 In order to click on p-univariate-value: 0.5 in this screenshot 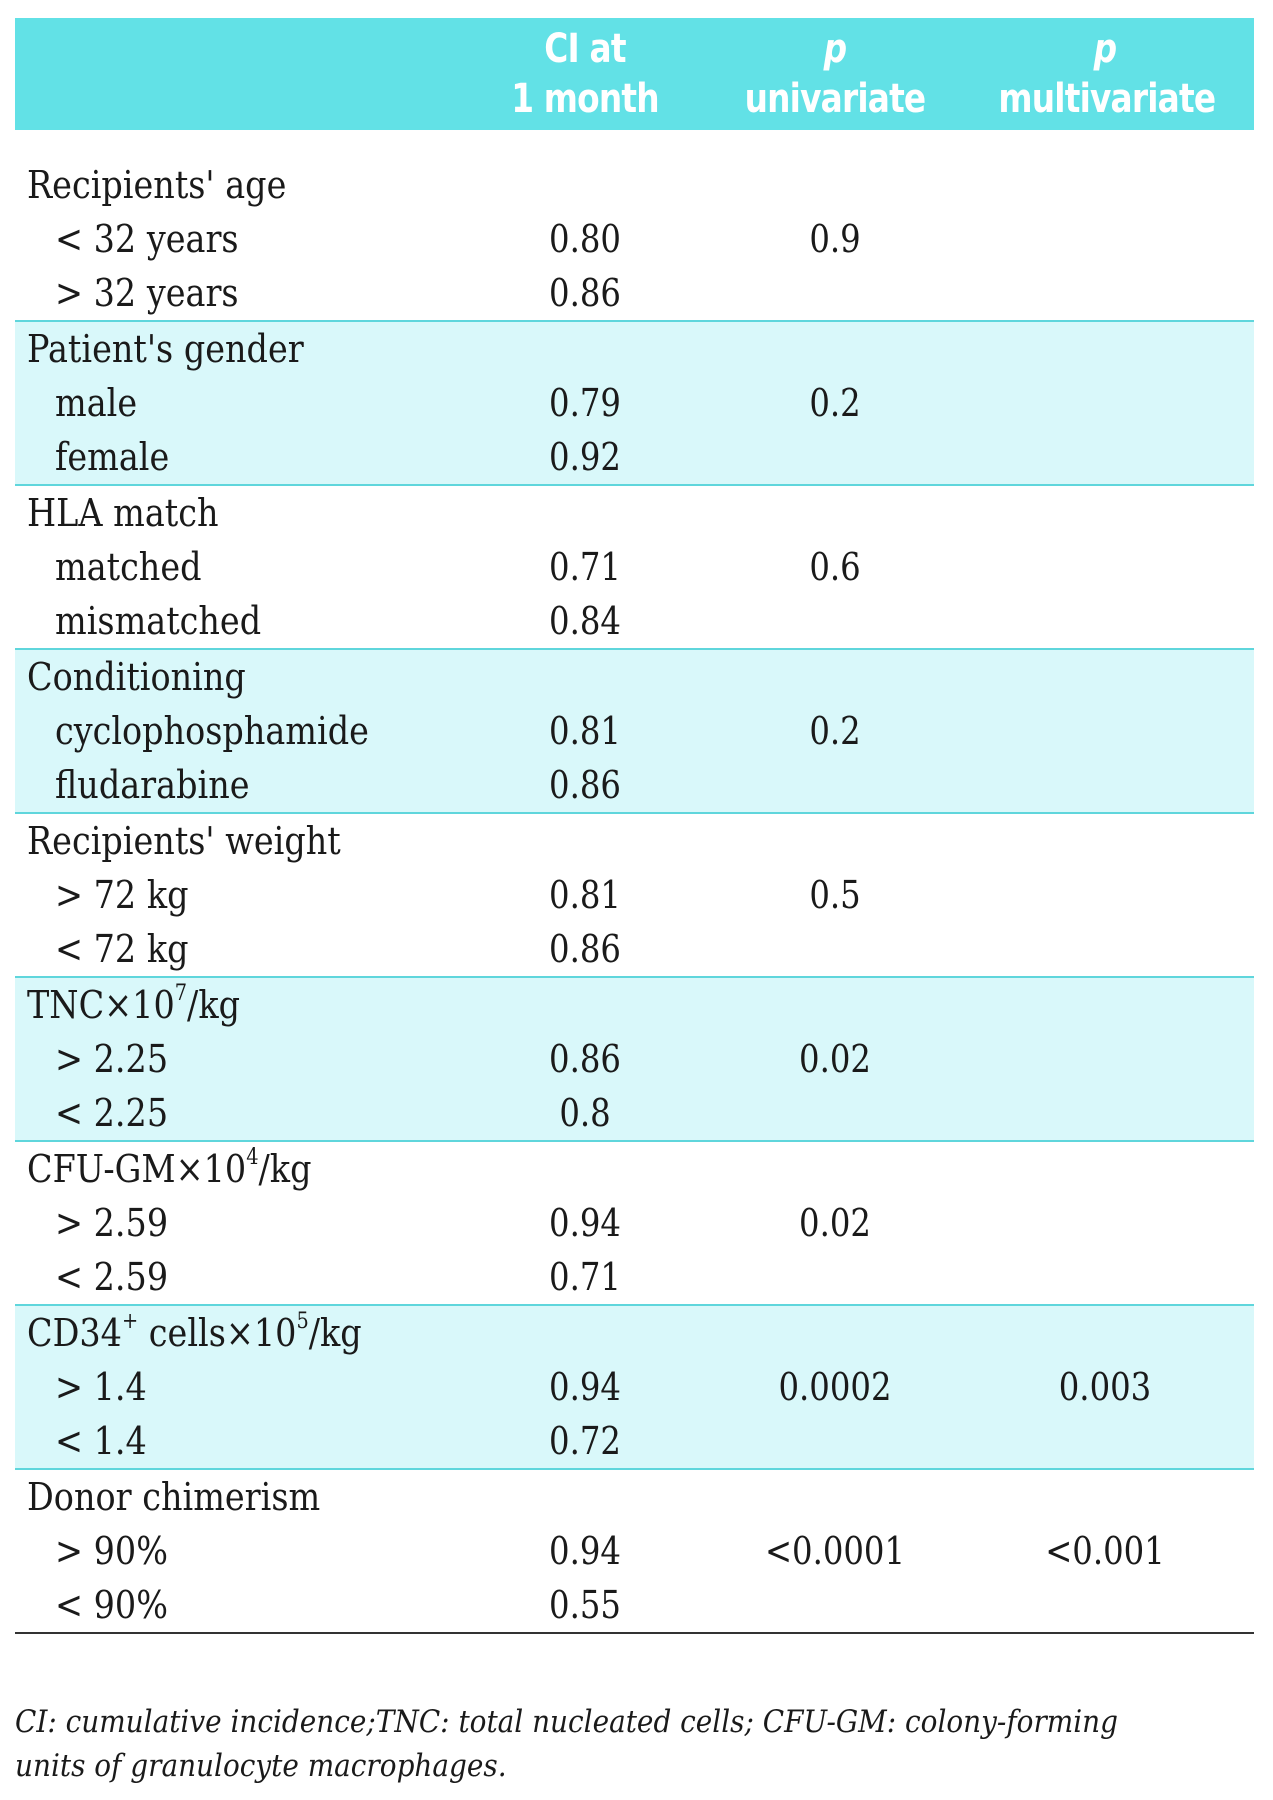, I will do `click(835, 895)`.